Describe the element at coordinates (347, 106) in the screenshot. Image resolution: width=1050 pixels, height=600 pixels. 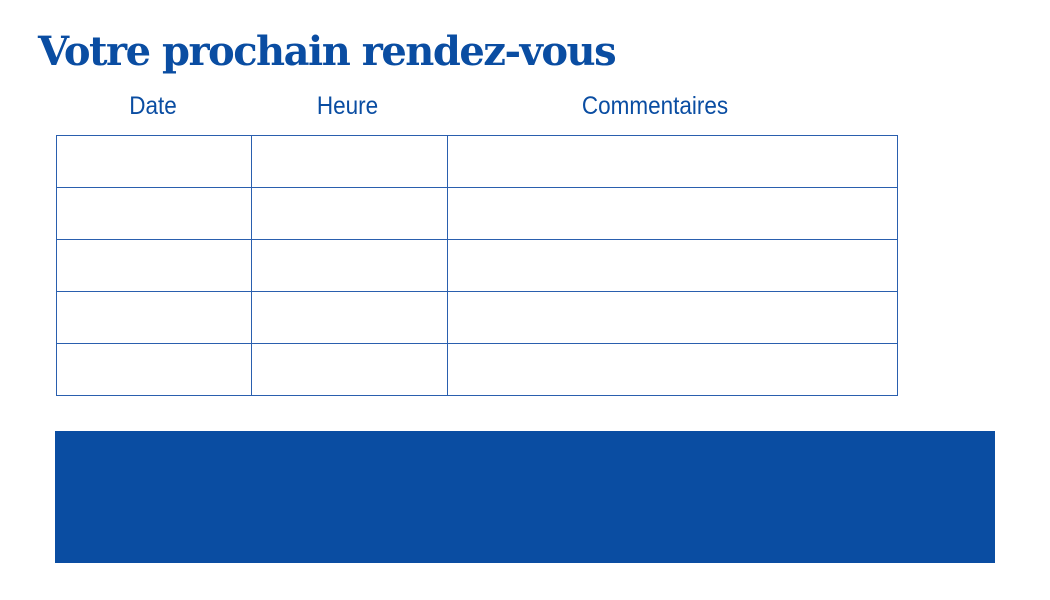
I see `column-header-heure: Heure` at that location.